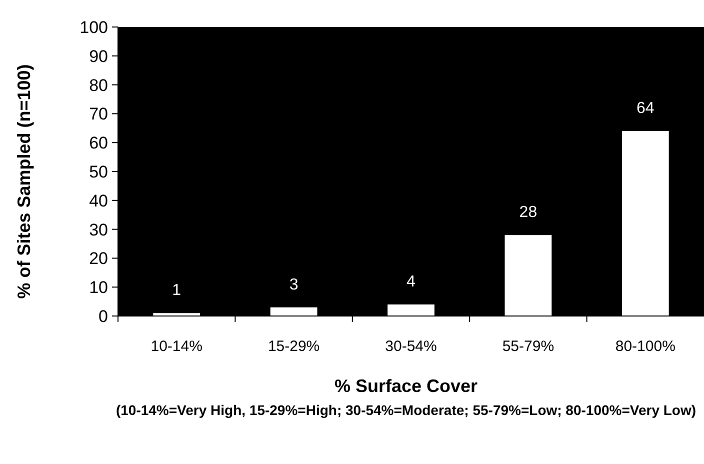  Describe the element at coordinates (98, 230) in the screenshot. I see `y-tick-label: 30` at that location.